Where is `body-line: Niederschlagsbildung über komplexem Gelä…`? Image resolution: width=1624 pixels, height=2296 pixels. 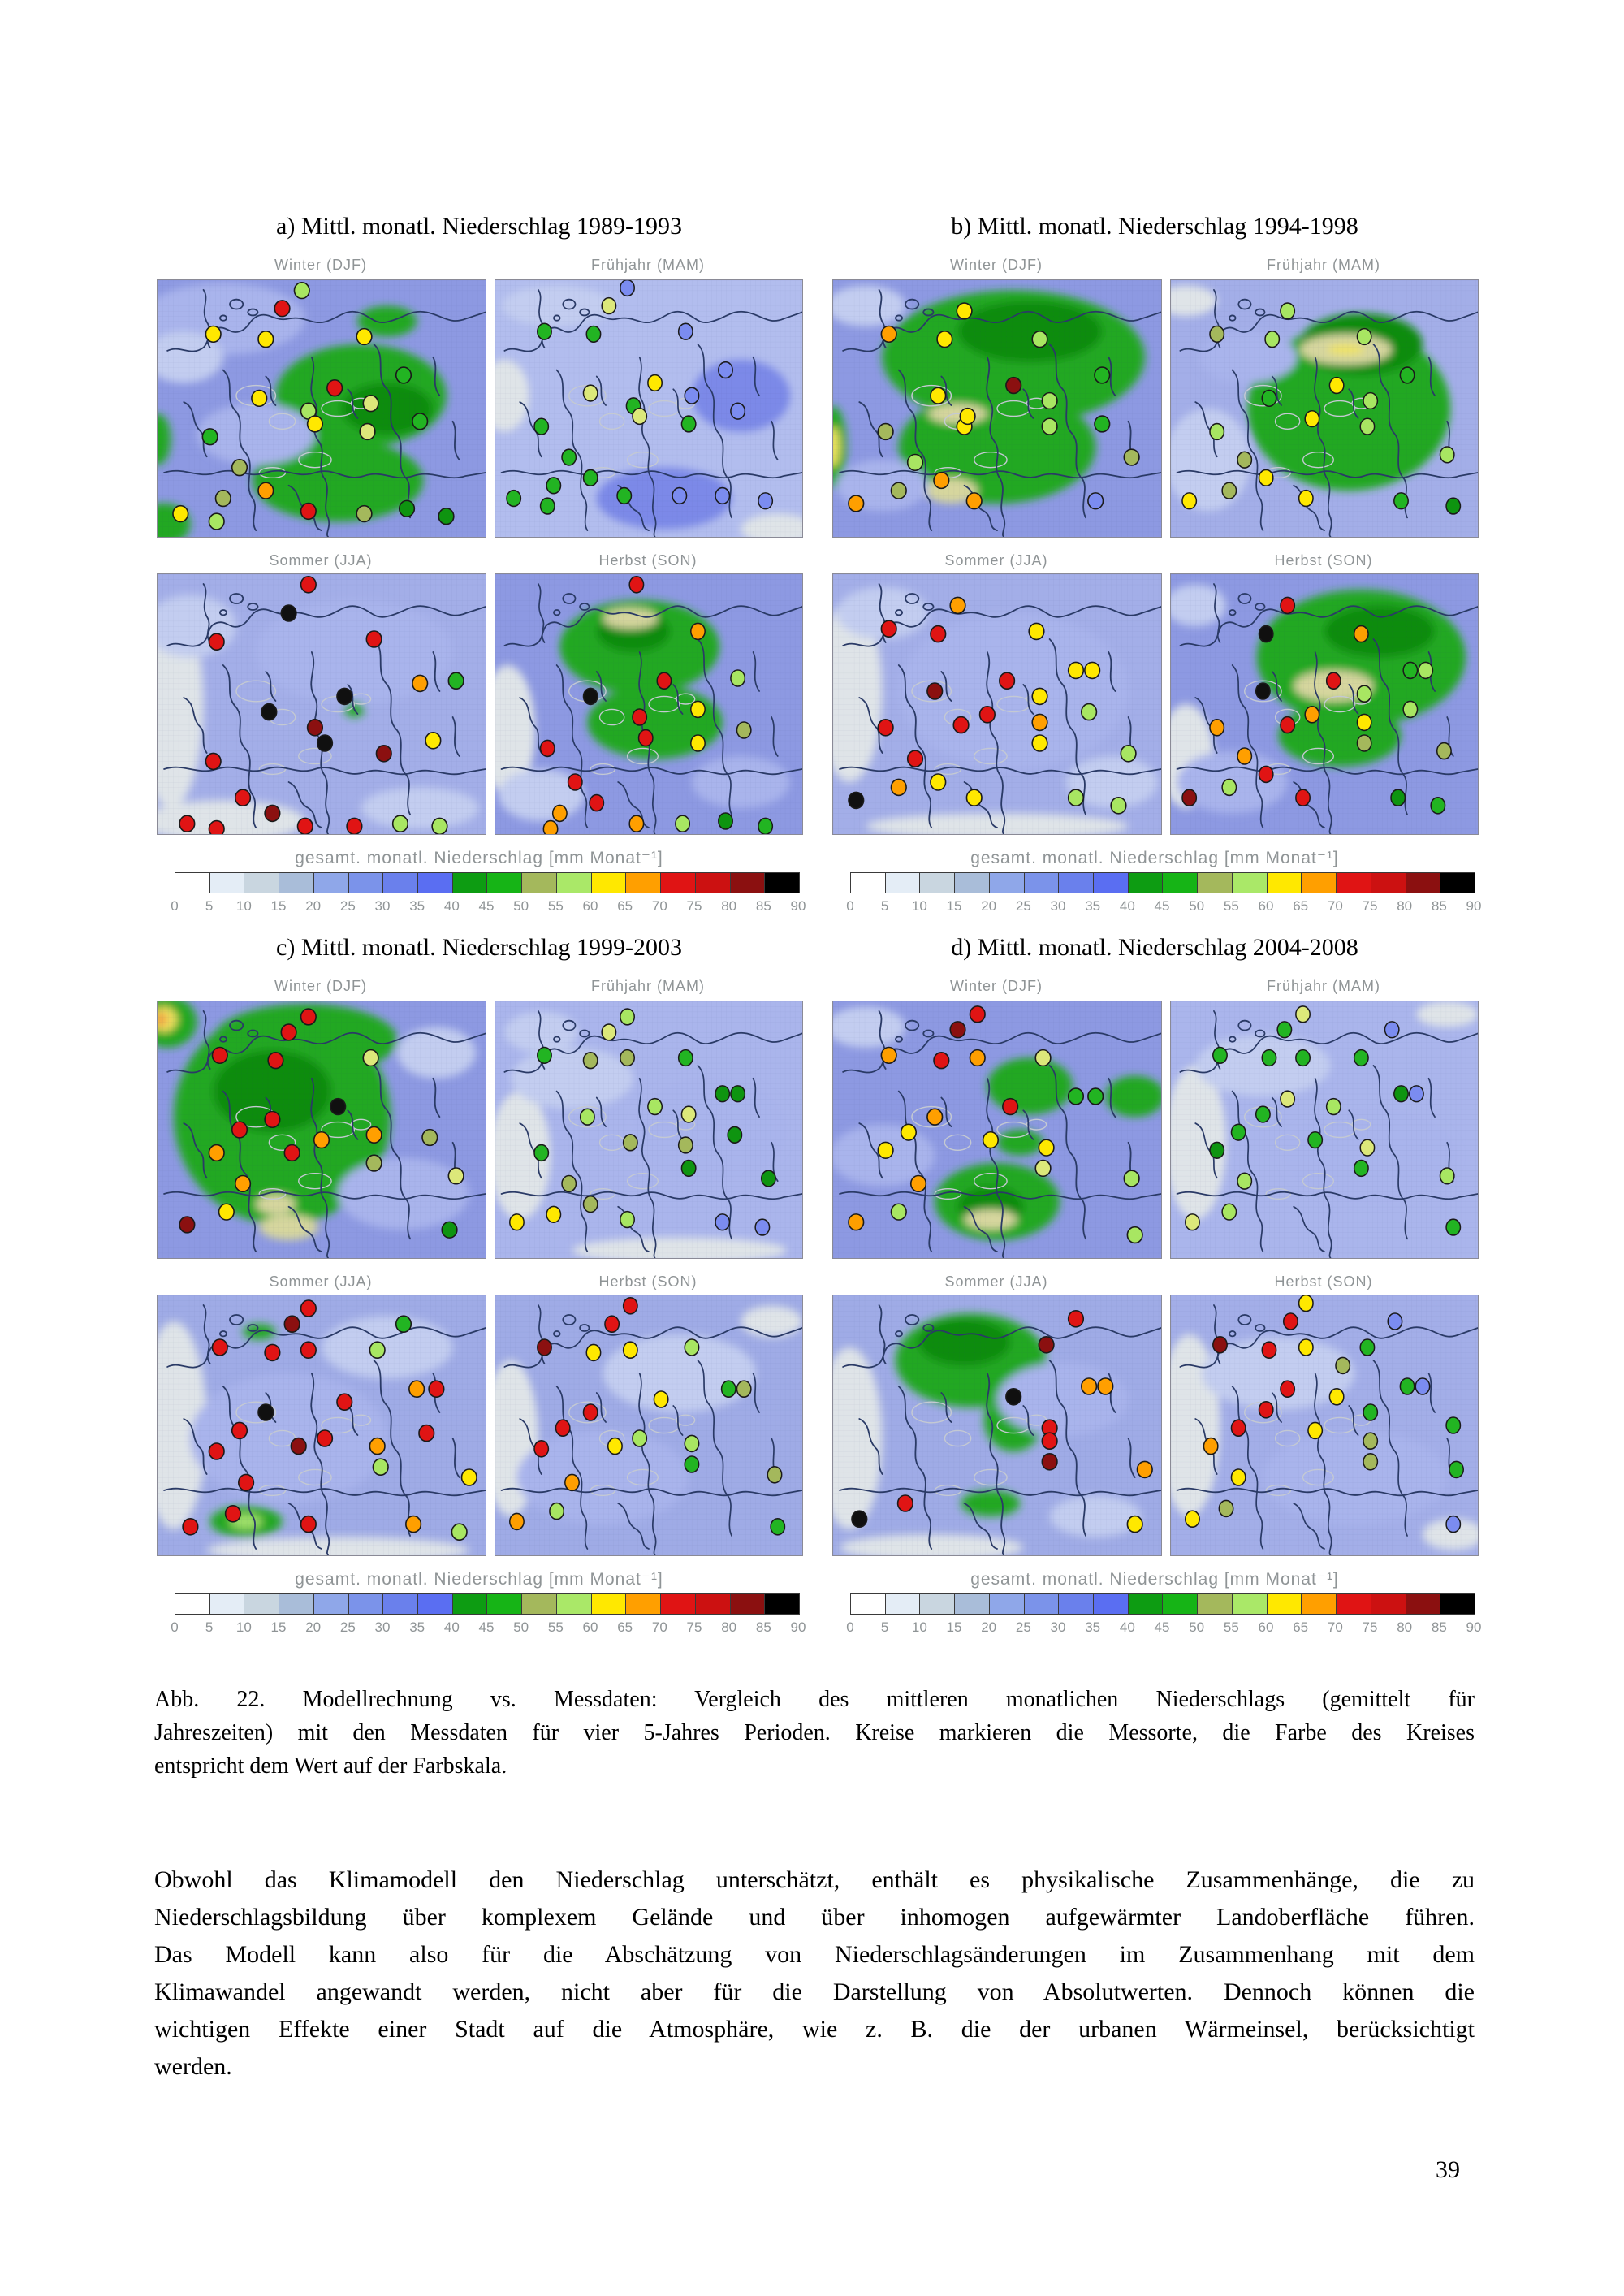 body-line: Niederschlagsbildung über komplexem Gelä… is located at coordinates (814, 1918).